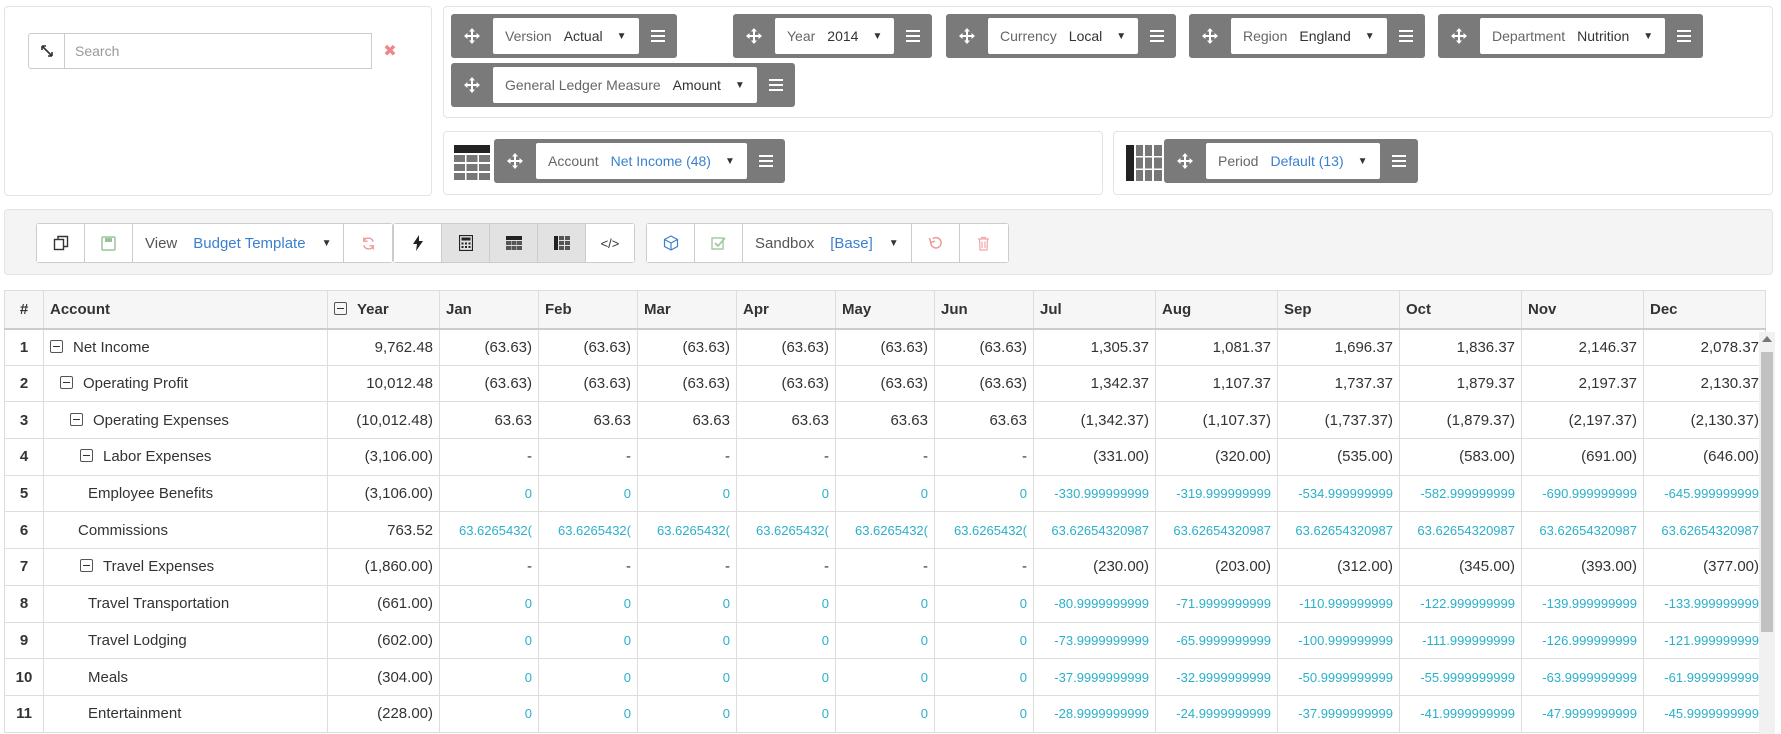  I want to click on month-cell: 1,342.37, so click(1094, 383).